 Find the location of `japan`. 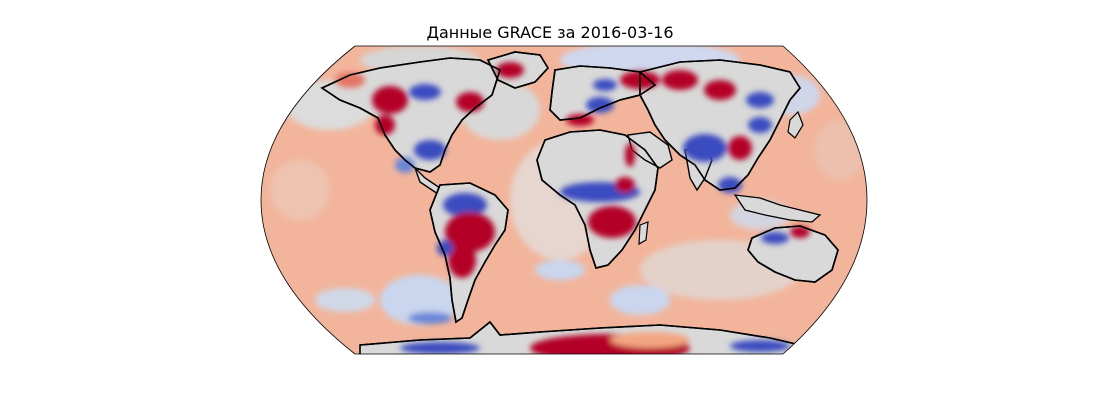

japan is located at coordinates (795, 124).